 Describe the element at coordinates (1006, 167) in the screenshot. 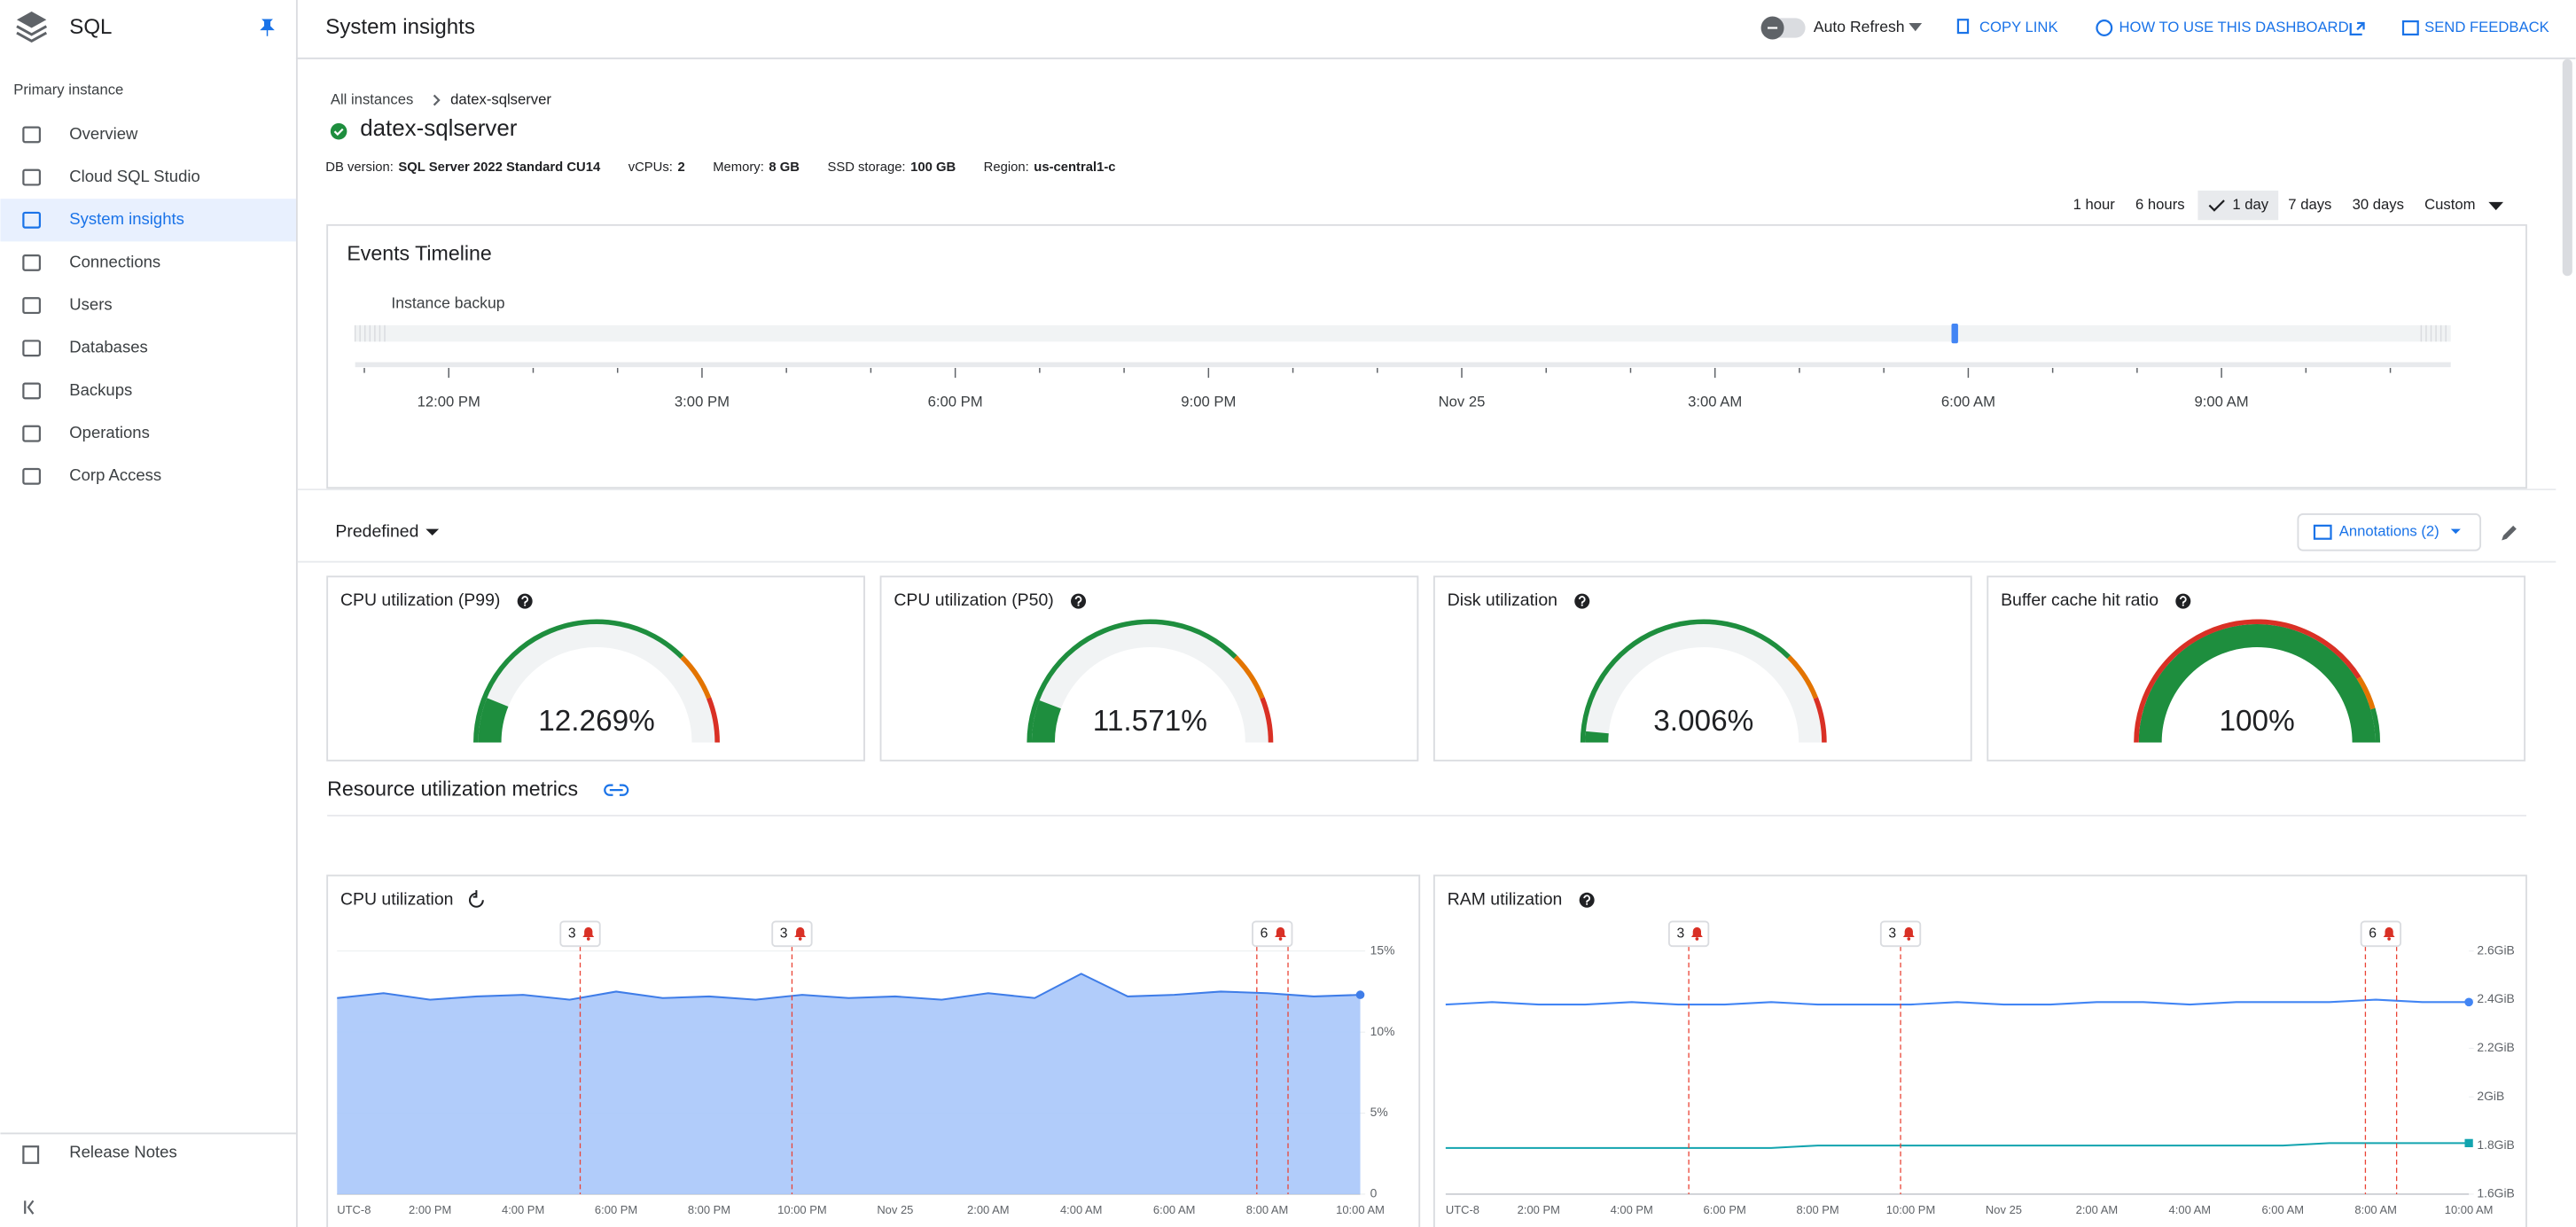

I see `detail-label: Region:` at that location.